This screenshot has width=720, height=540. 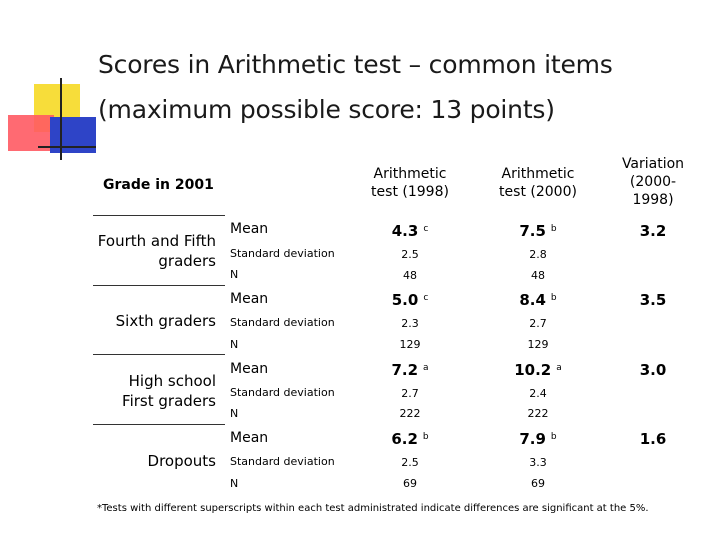 I want to click on mean-value-1998: 7.2 a, so click(x=410, y=370).